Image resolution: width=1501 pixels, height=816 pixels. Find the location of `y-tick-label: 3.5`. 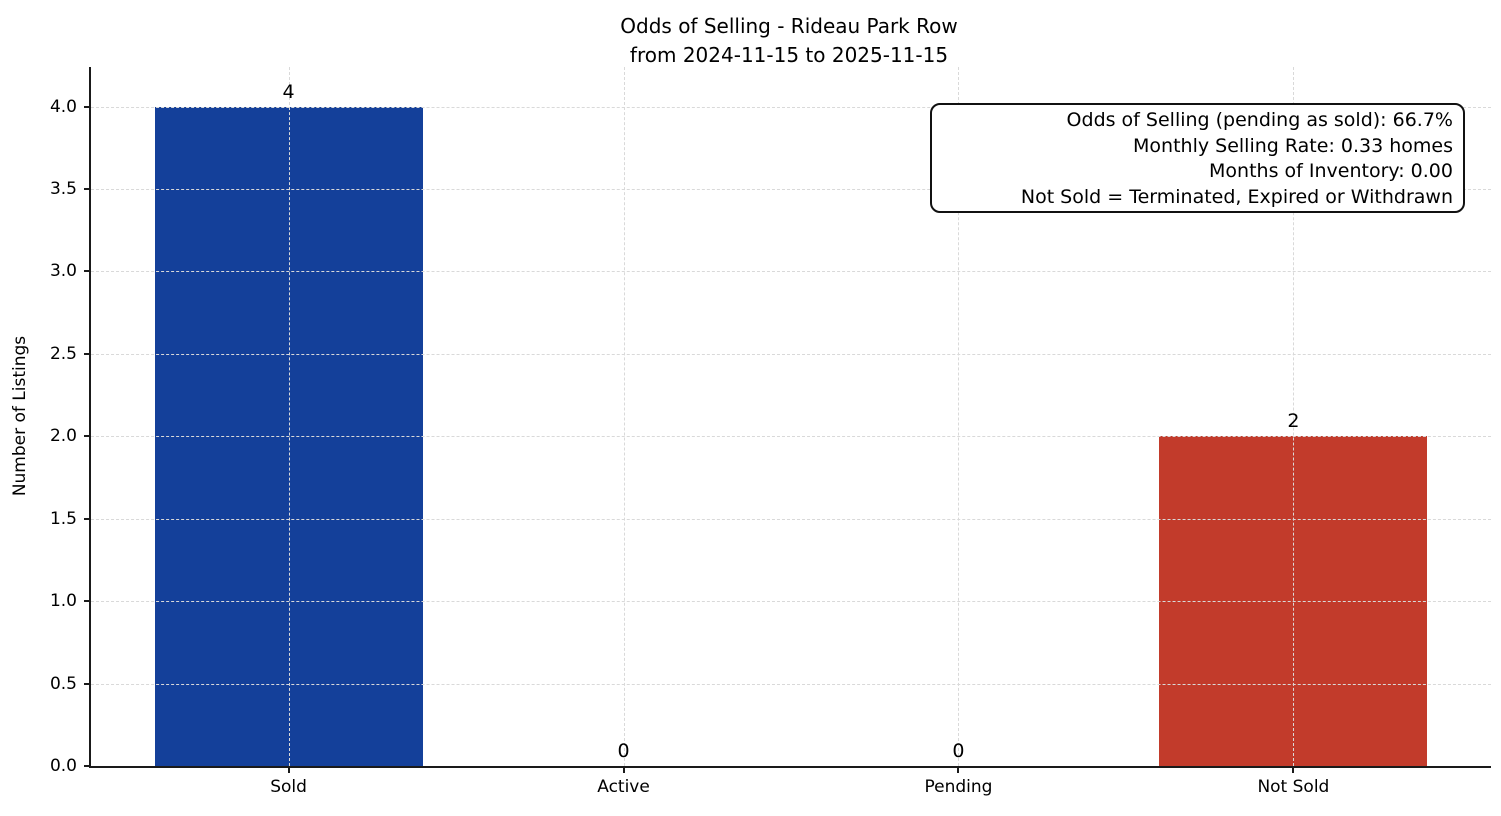

y-tick-label: 3.5 is located at coordinates (63, 188).